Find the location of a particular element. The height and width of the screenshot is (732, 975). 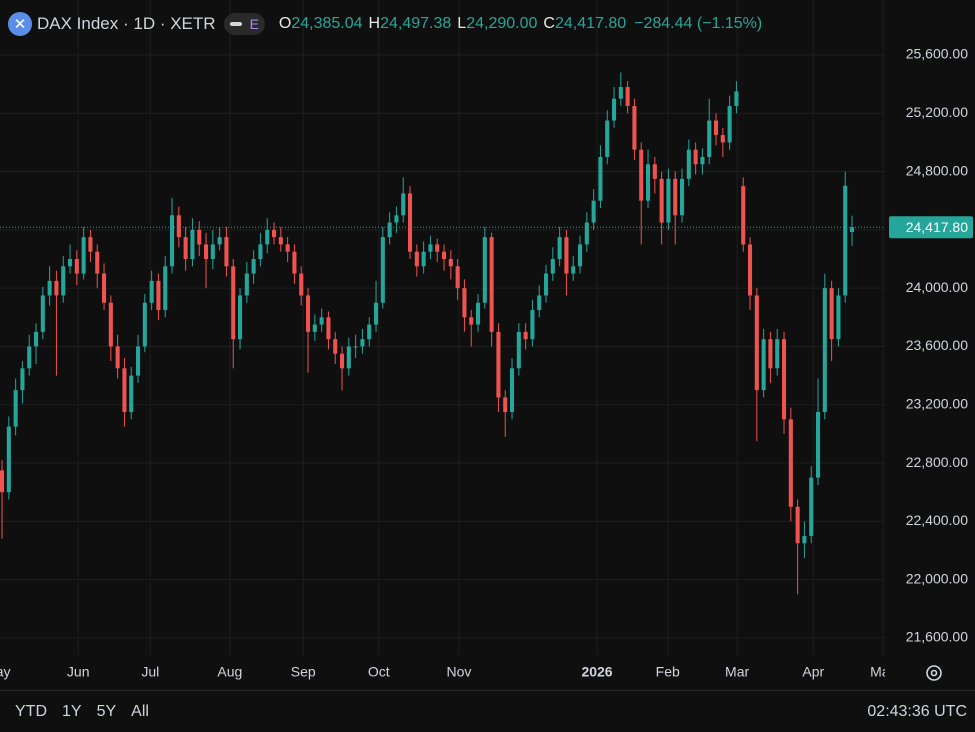

x-tick-label: Jul is located at coordinates (150, 672).